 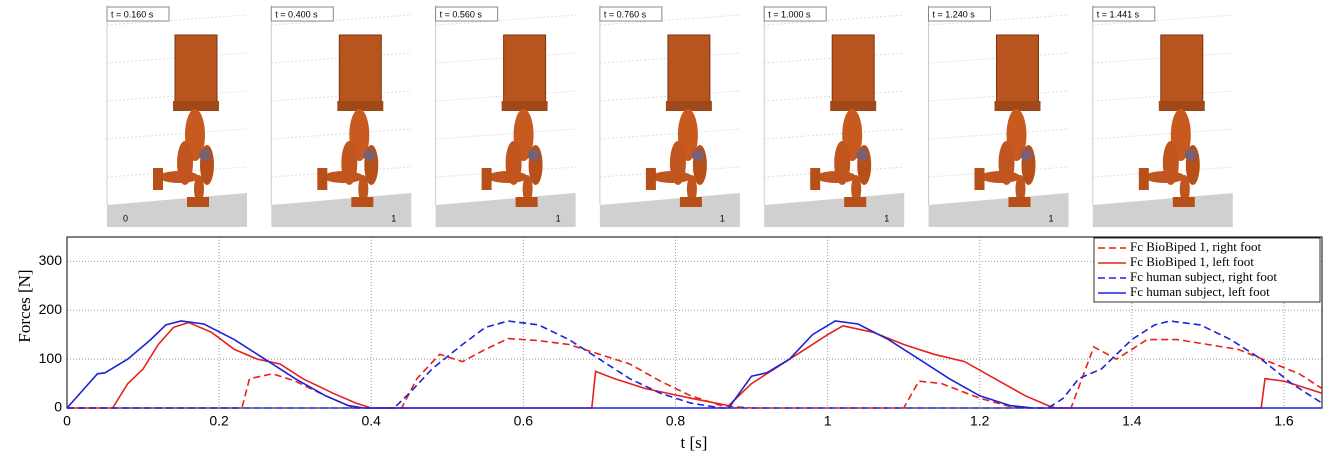 I want to click on x-tick-label: 0.4, so click(x=372, y=421).